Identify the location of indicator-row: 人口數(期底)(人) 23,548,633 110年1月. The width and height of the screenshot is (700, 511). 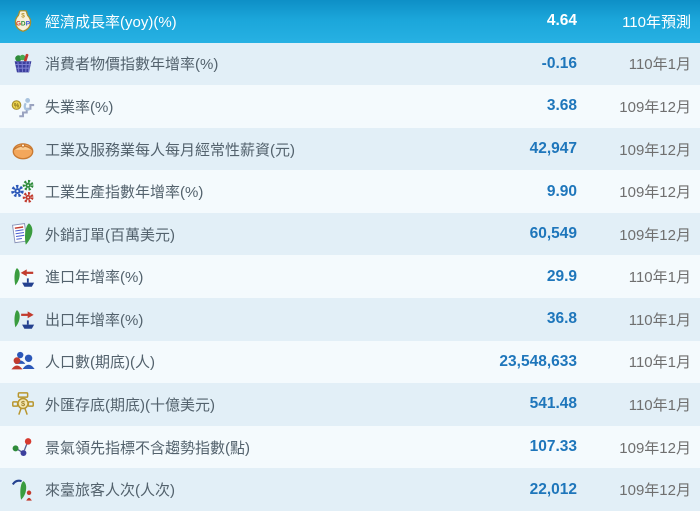
(350, 362).